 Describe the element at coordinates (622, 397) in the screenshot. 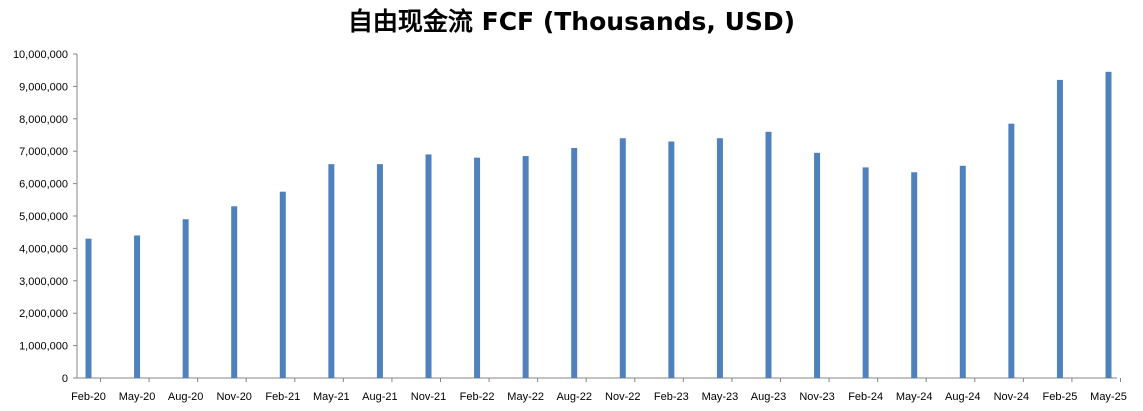

I see `x-tick-label: Nov-22` at that location.